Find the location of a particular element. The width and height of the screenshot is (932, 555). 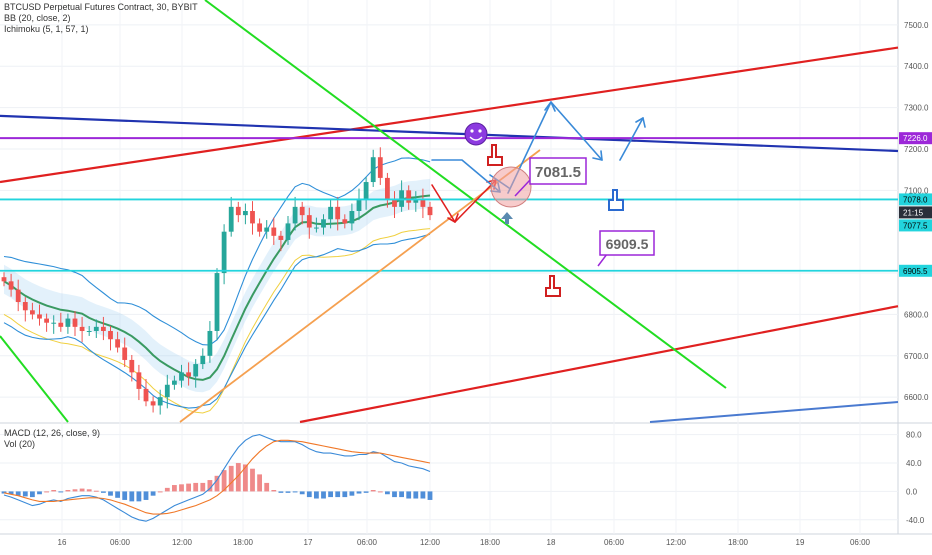

signal-line is located at coordinates (217, 477).